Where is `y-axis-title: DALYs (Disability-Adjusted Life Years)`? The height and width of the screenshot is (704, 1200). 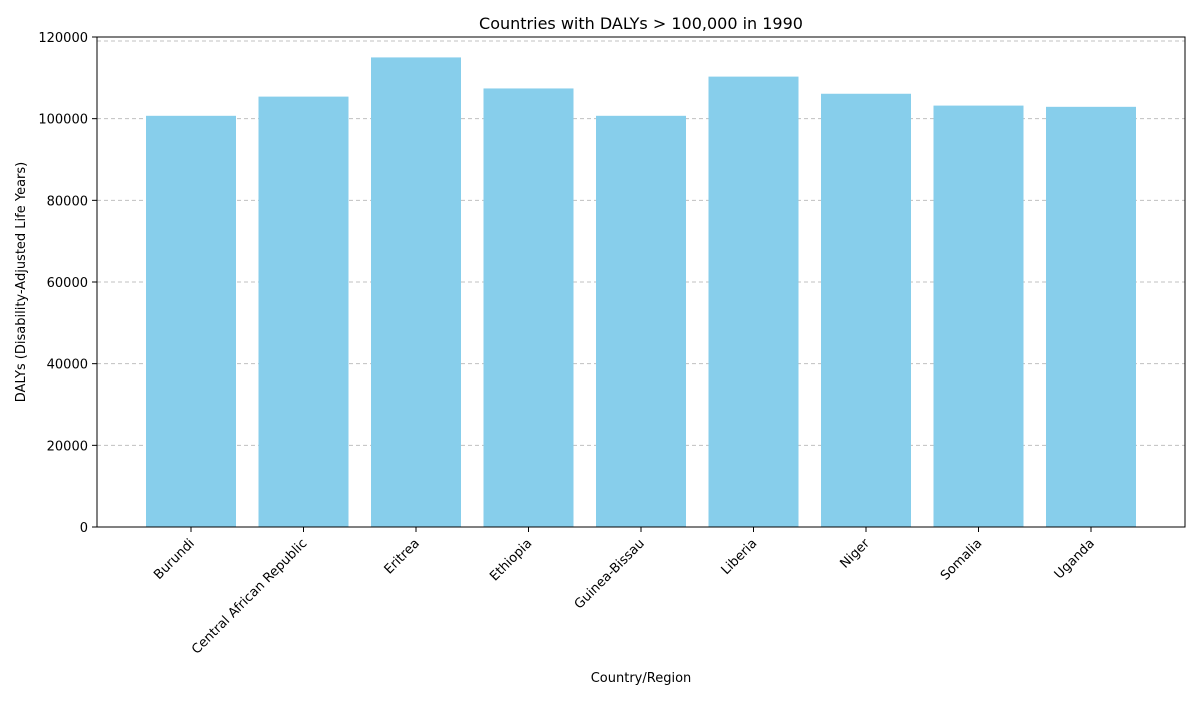
y-axis-title: DALYs (Disability-Adjusted Life Years) is located at coordinates (21, 282).